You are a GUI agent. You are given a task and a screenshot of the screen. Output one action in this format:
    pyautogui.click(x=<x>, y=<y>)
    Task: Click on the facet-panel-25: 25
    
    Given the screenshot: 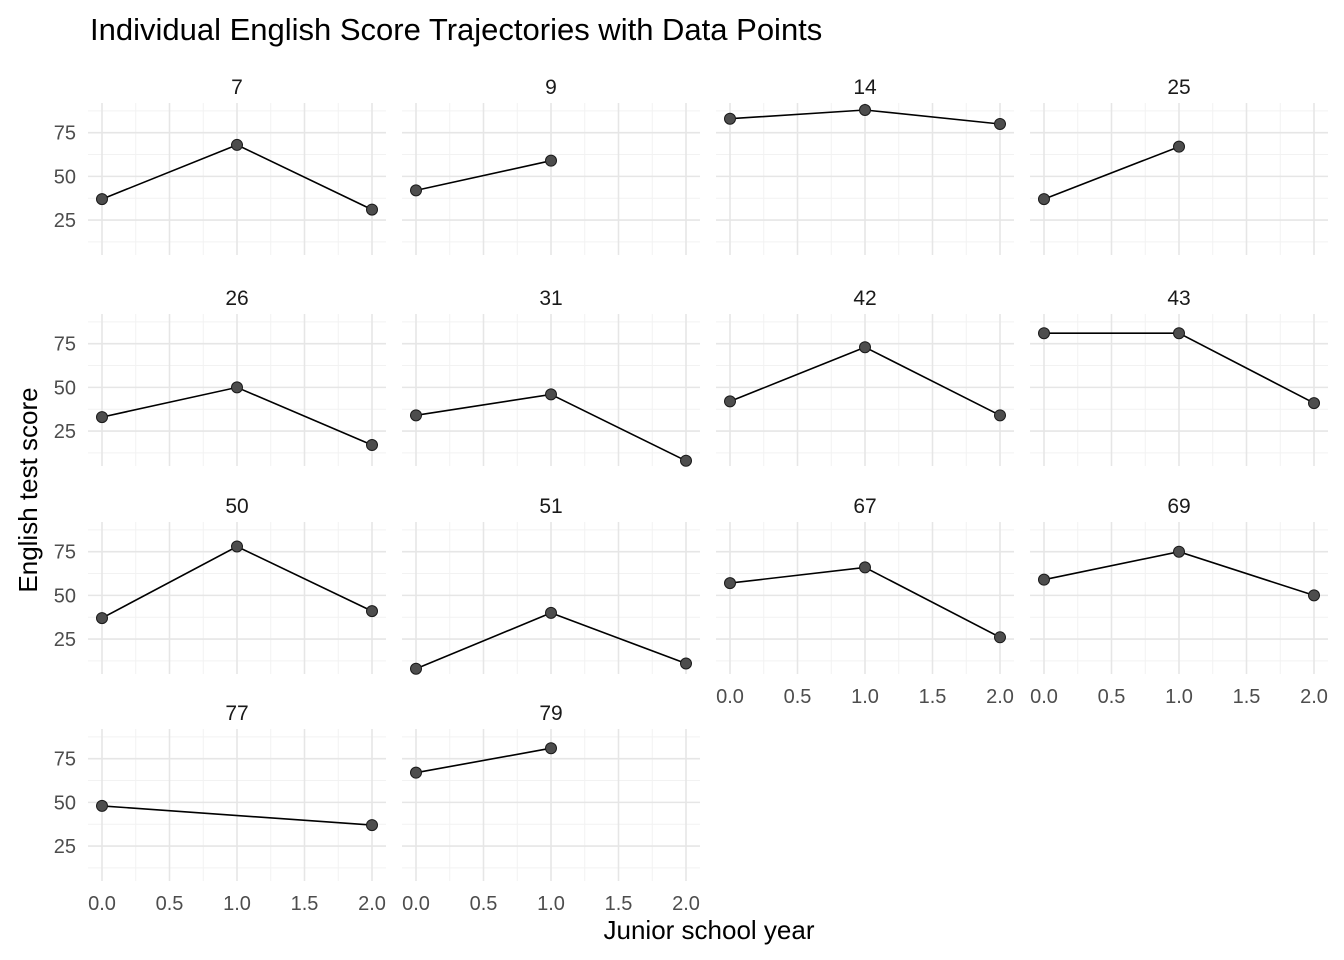 What is the action you would take?
    pyautogui.click(x=1179, y=165)
    